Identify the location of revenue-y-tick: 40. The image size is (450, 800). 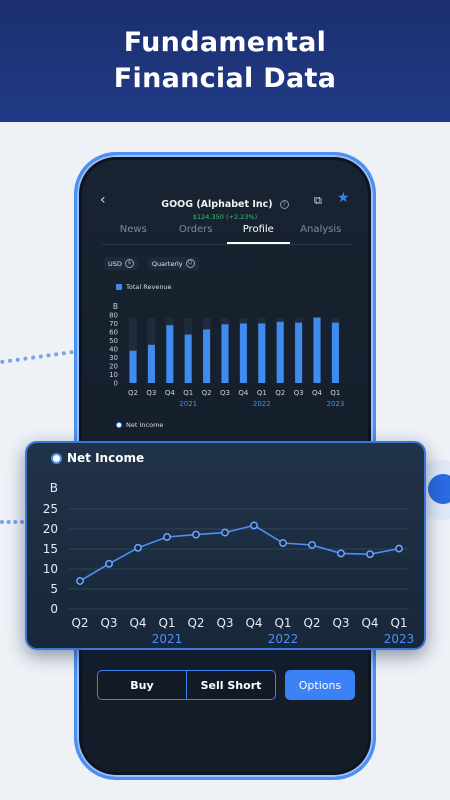
(113, 350).